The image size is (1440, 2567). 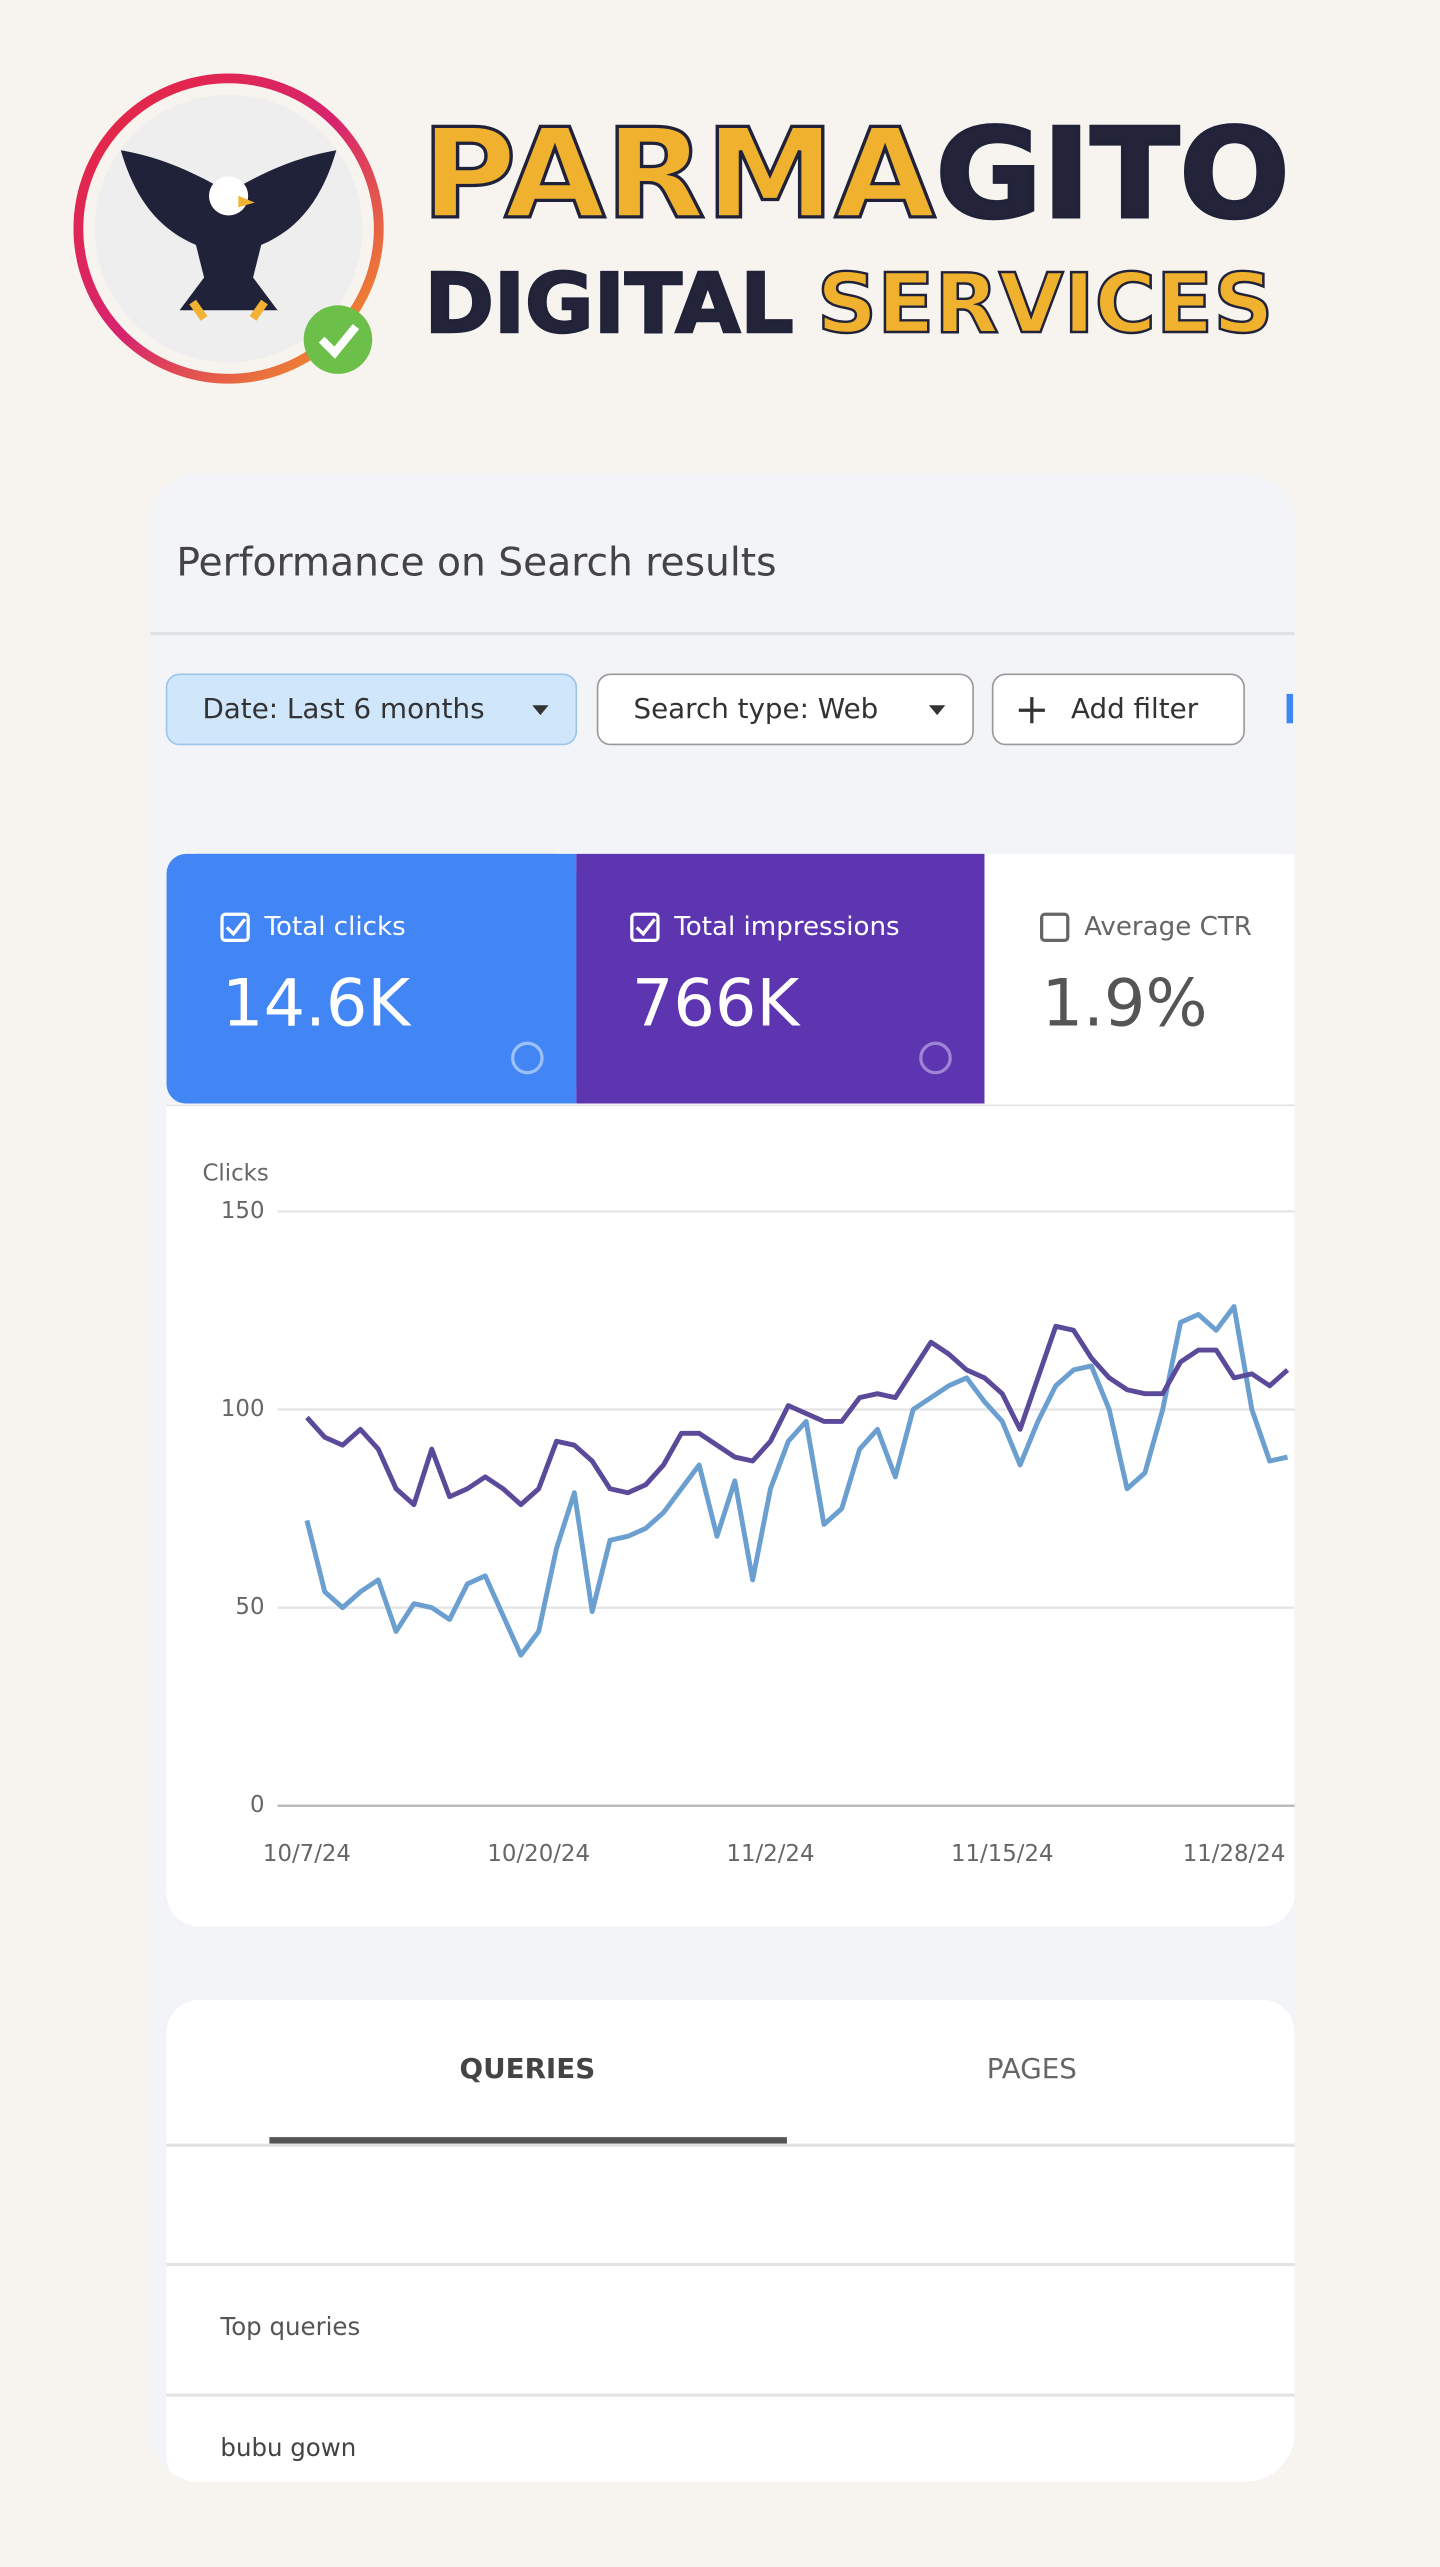 I want to click on filter-label: Date: Last 6 months, so click(x=343, y=708).